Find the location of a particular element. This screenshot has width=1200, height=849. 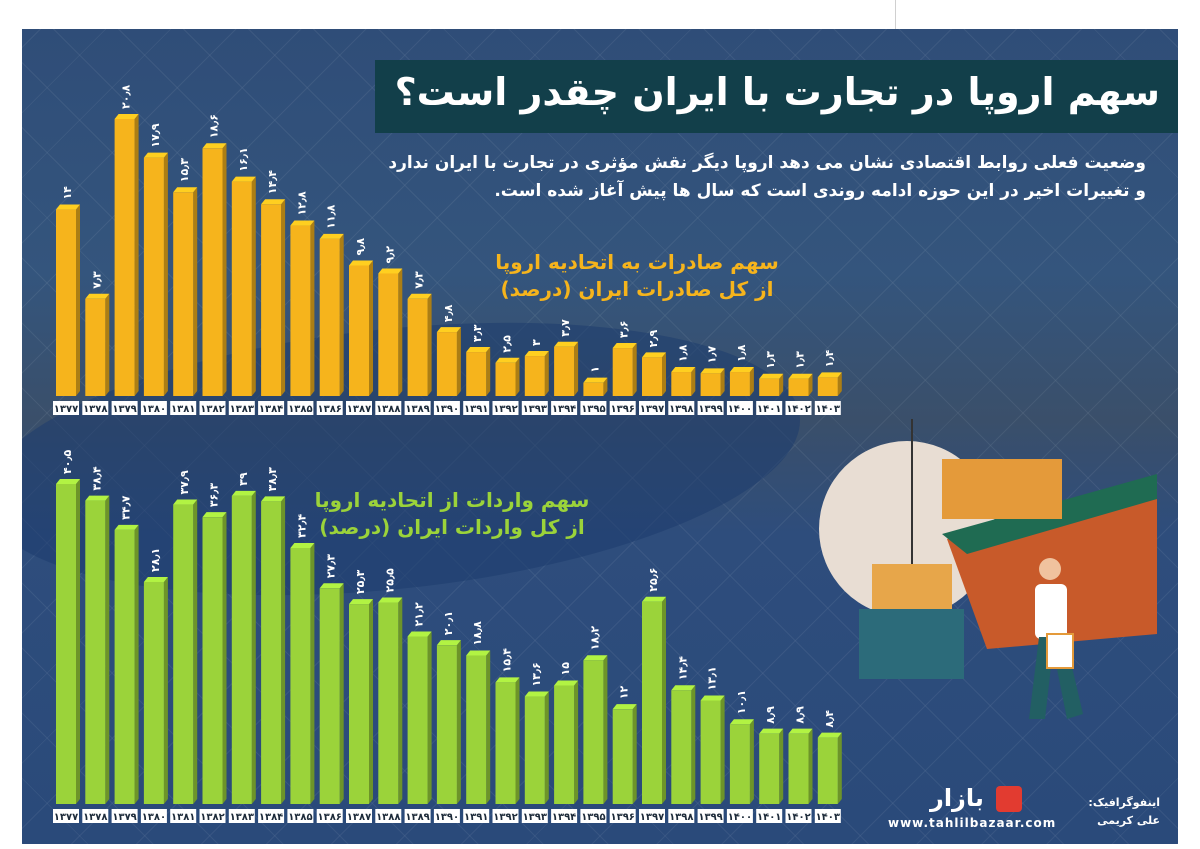

title-box: سهم اروپا در تجارت با ایران چقدر است؟ is located at coordinates (776, 96).